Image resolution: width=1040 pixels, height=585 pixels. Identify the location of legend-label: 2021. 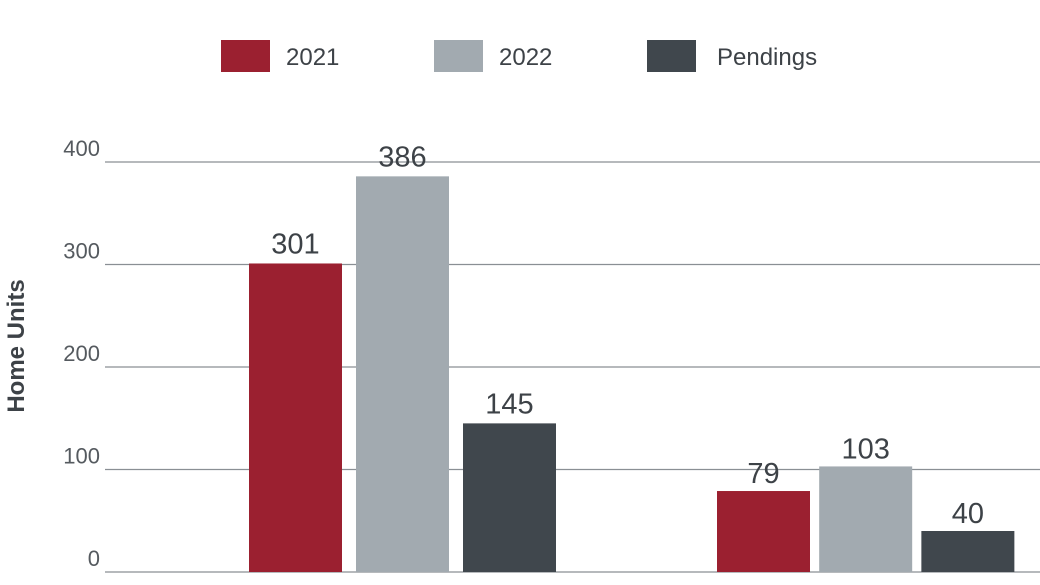
(312, 57).